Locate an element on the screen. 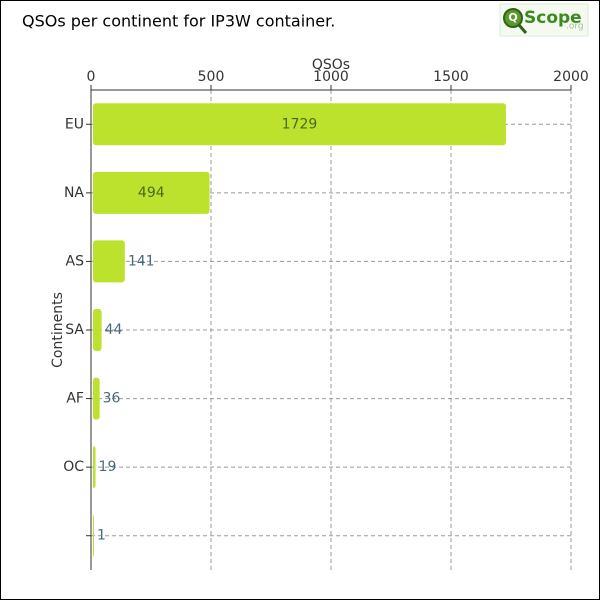  y-tick-label: AF is located at coordinates (75, 399).